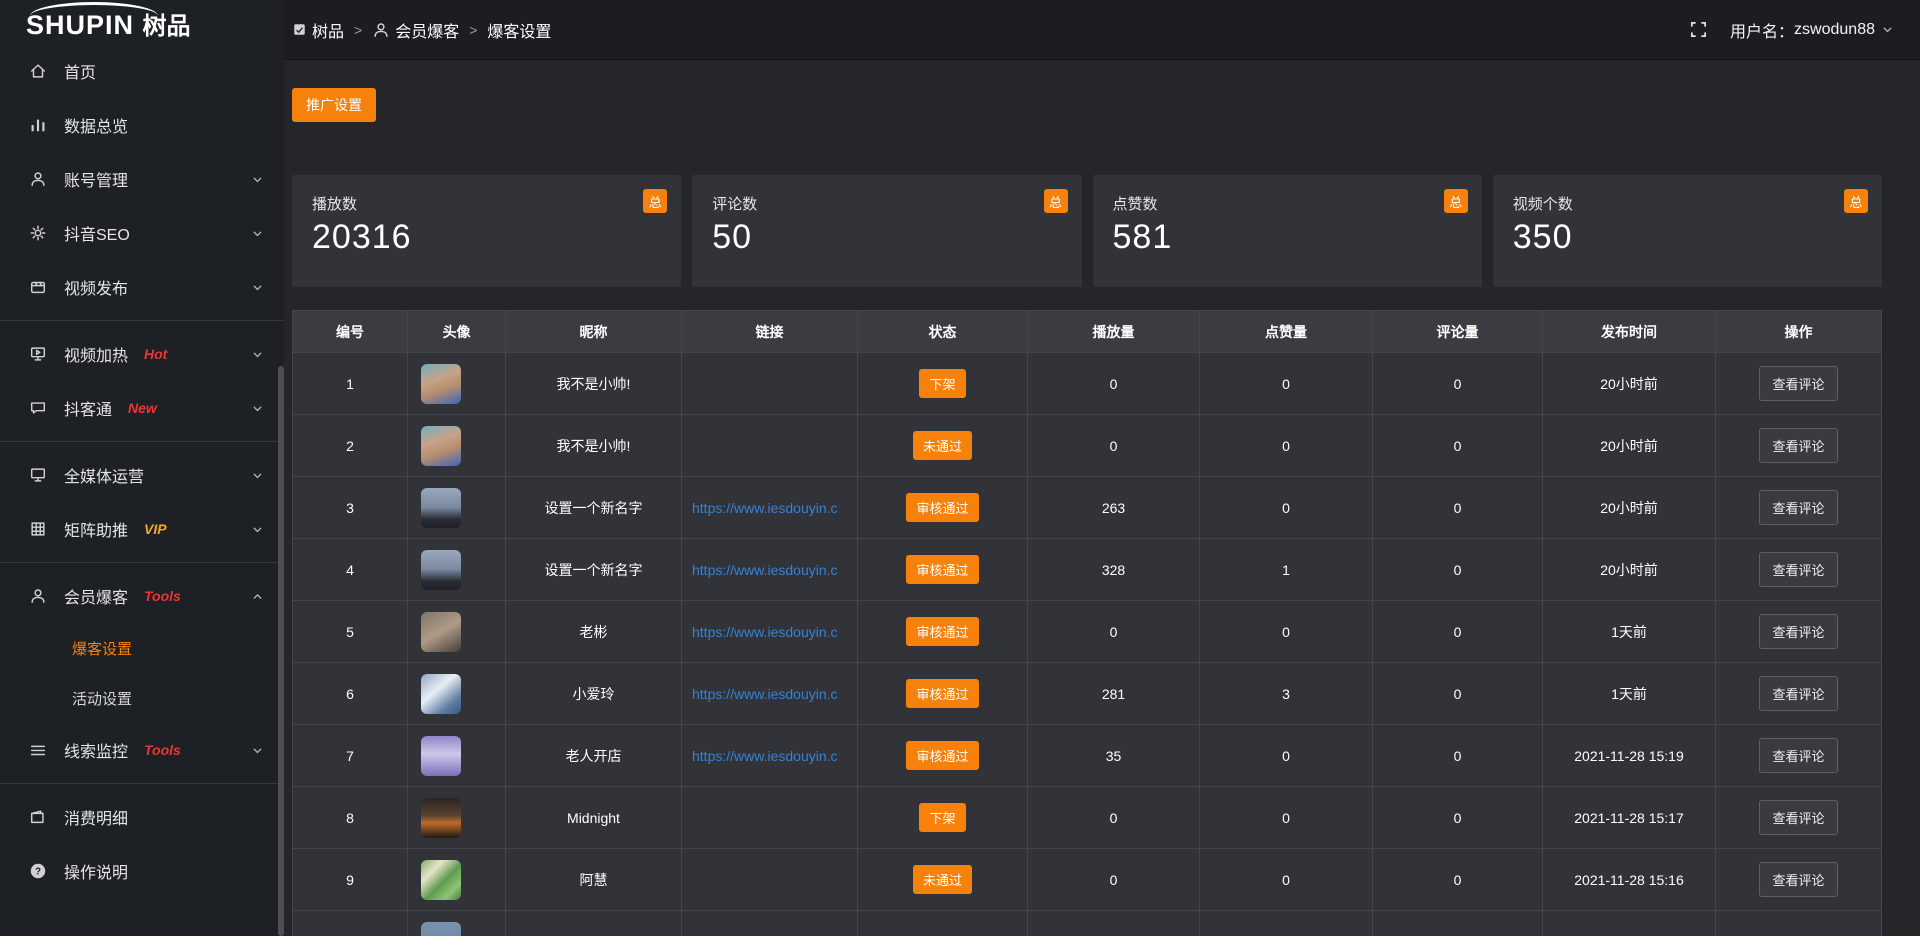 The height and width of the screenshot is (936, 1920). I want to click on table-header-cell: 发布时间, so click(1629, 331).